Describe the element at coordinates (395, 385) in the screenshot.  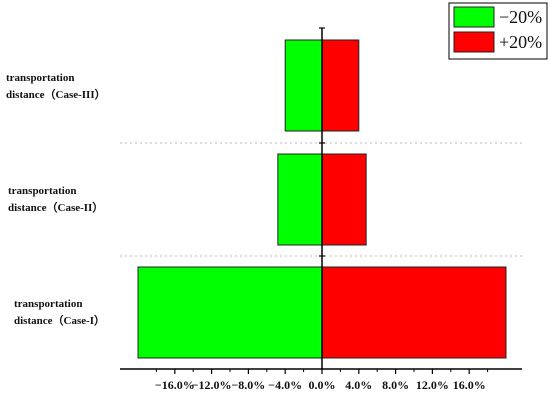
I see `x-tick-label-6: 8.0%` at that location.